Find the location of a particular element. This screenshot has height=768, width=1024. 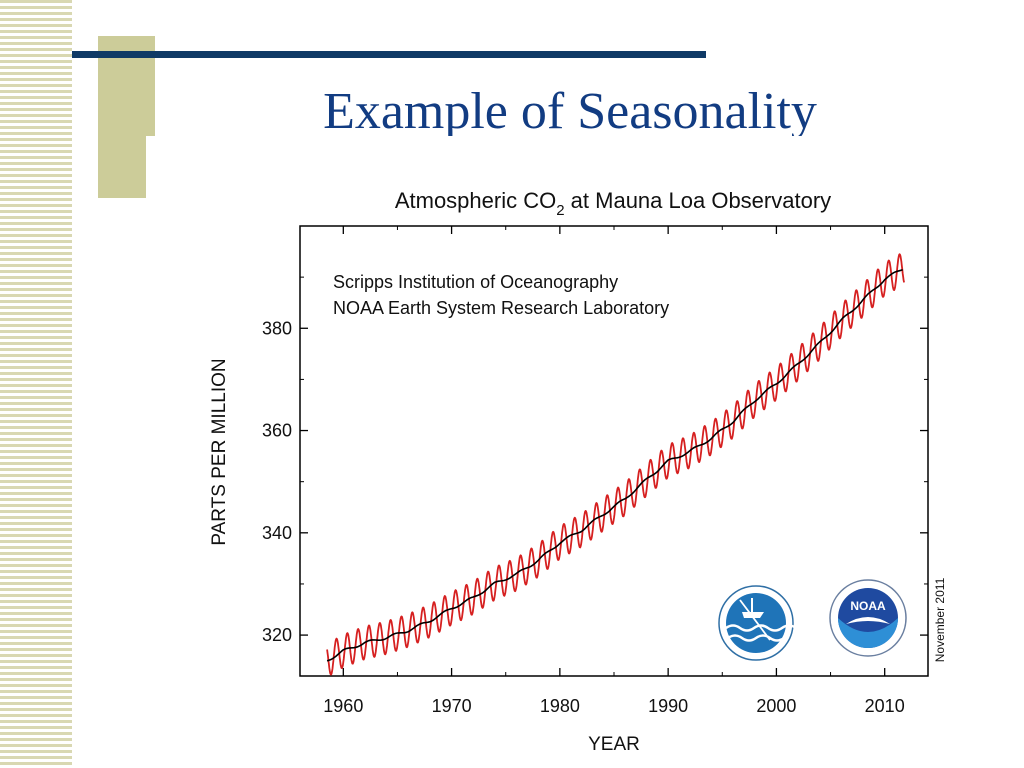

chart-title-suffix: at Mauna Loa Observatory is located at coordinates (698, 200).